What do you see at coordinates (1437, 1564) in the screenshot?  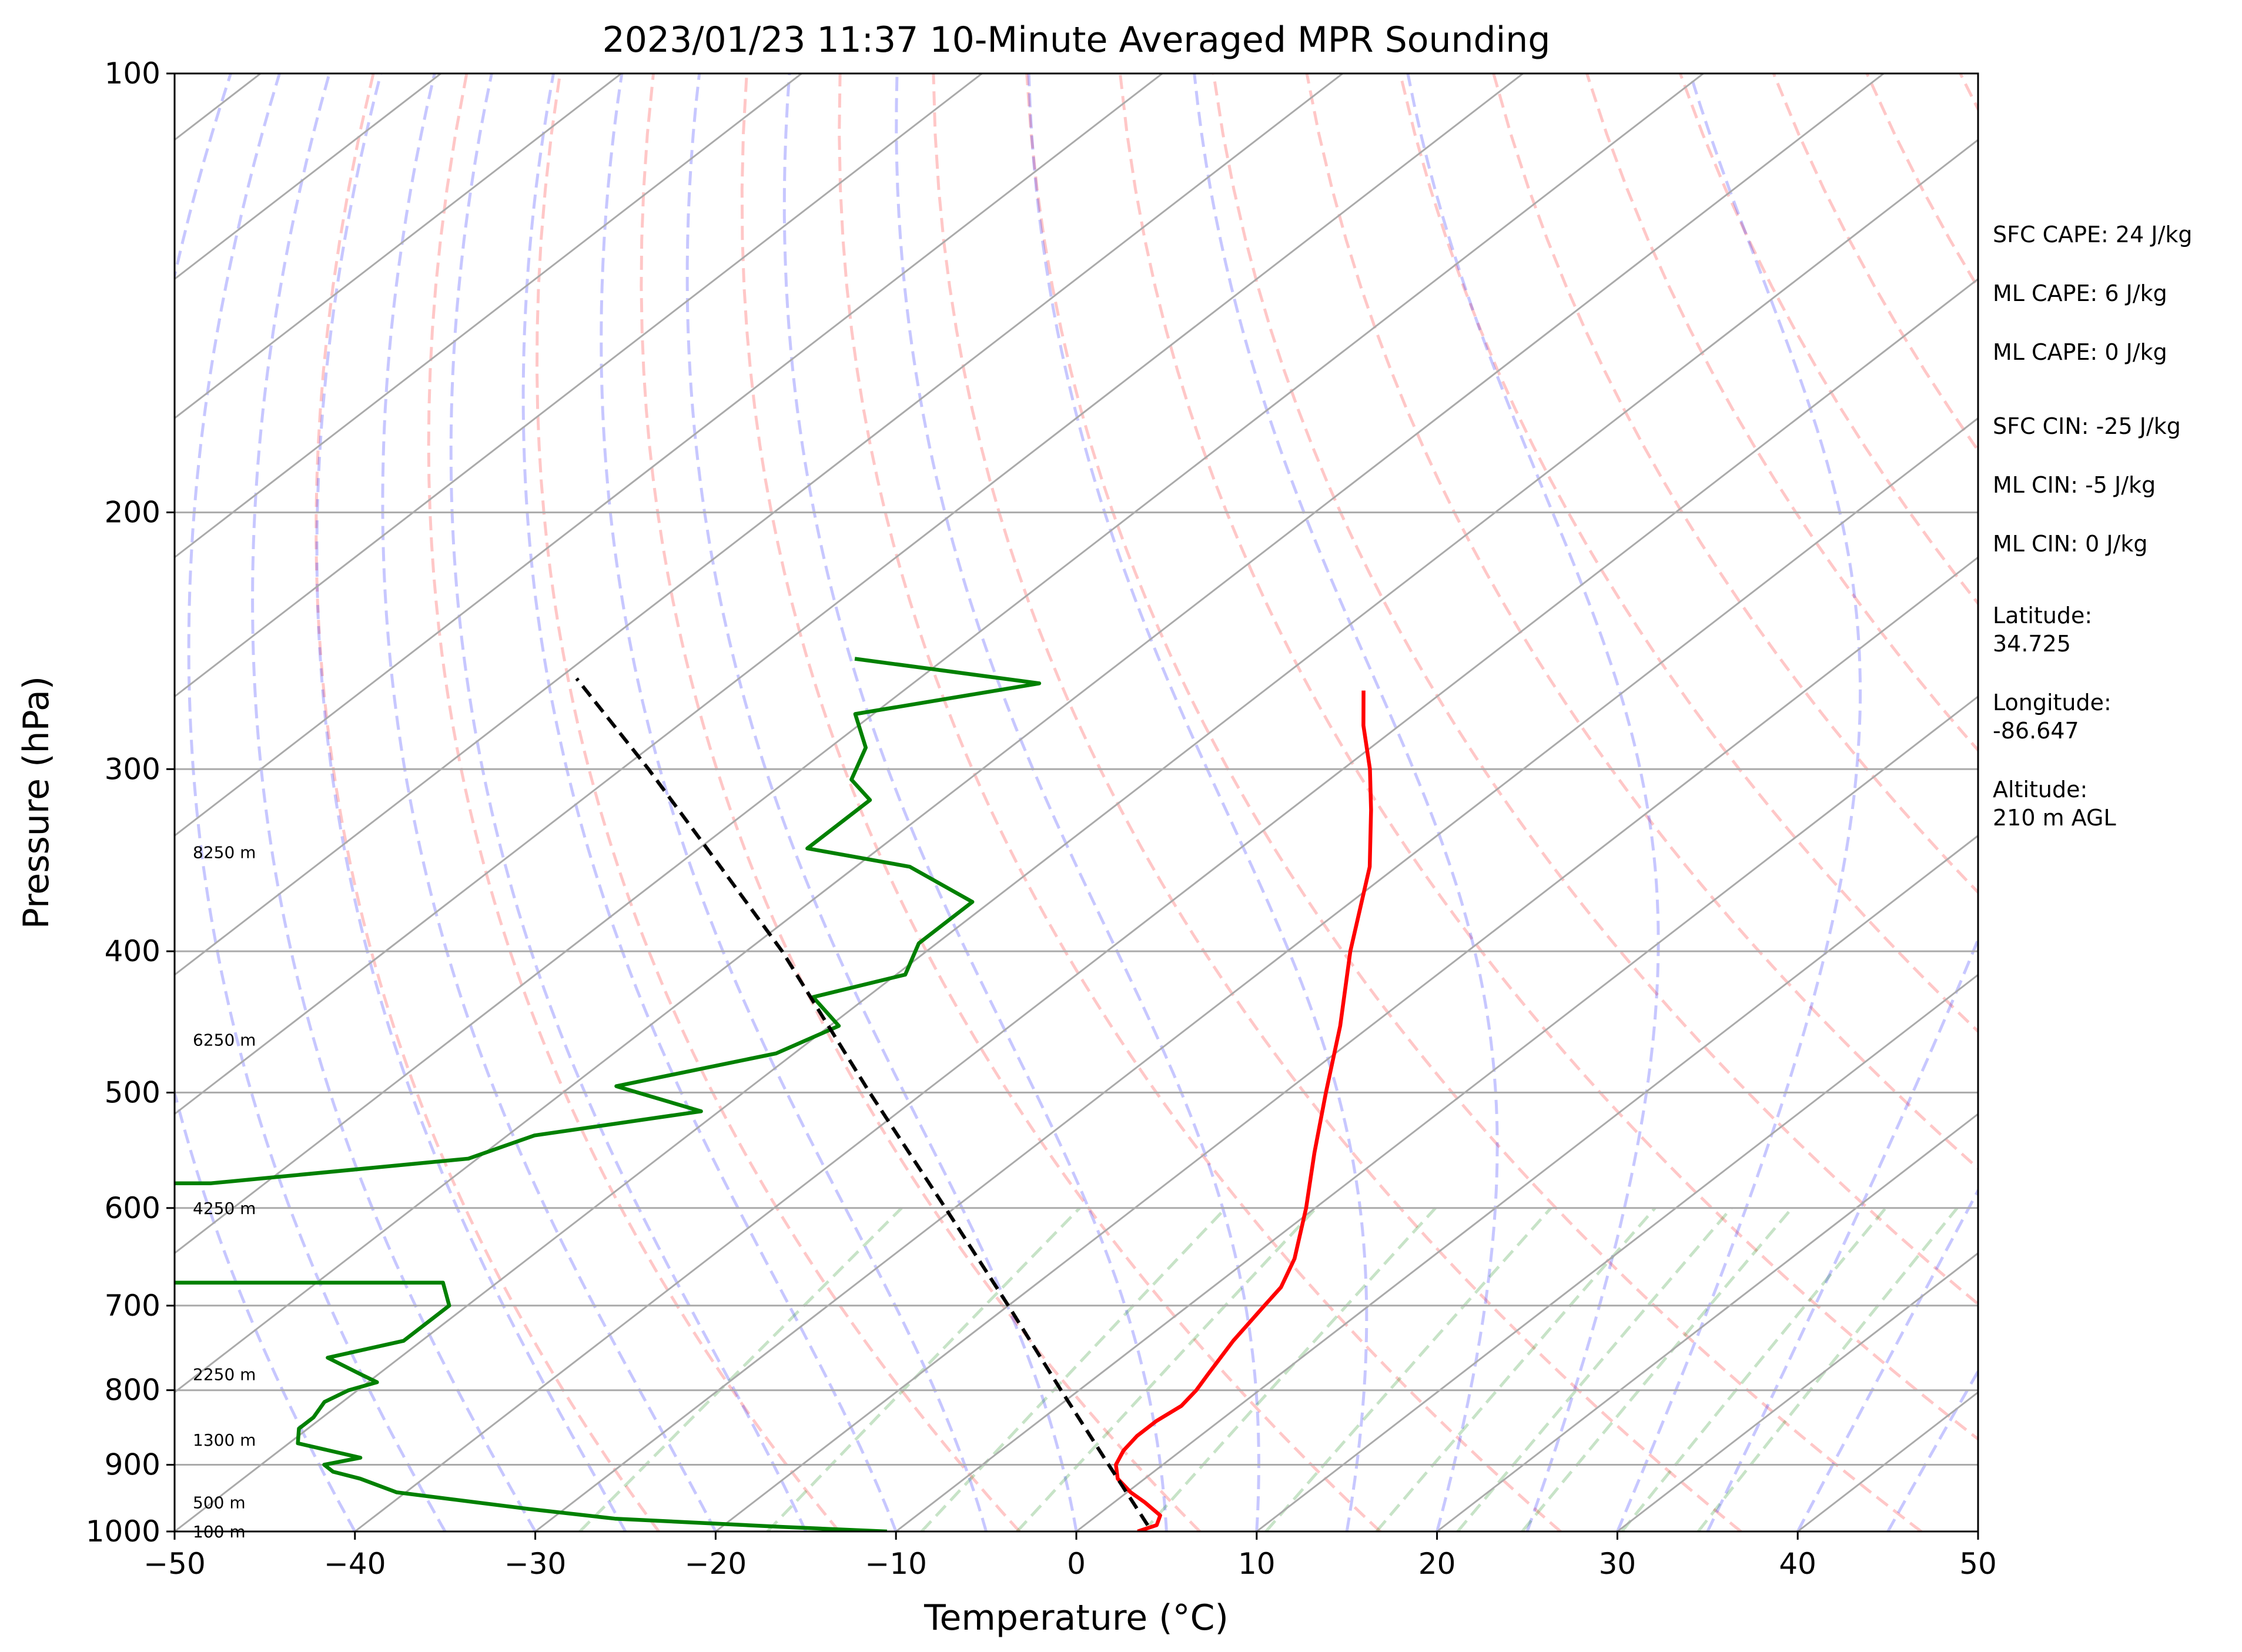 I see `x-tick-label: 20` at bounding box center [1437, 1564].